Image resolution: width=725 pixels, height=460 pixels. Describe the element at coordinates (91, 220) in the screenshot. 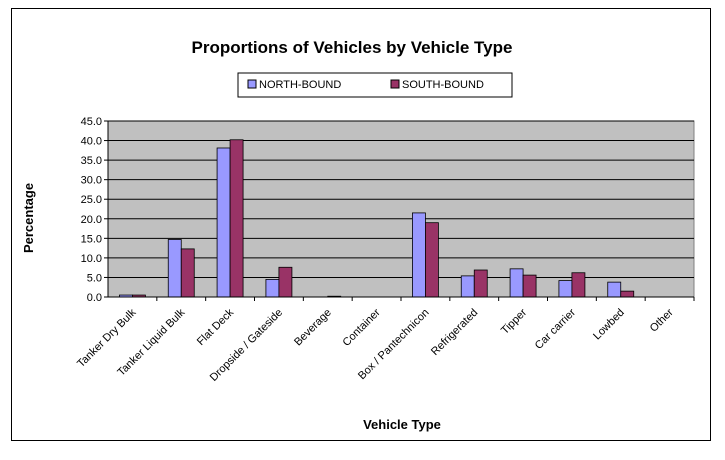

I see `y-tick-label: 20.0` at that location.